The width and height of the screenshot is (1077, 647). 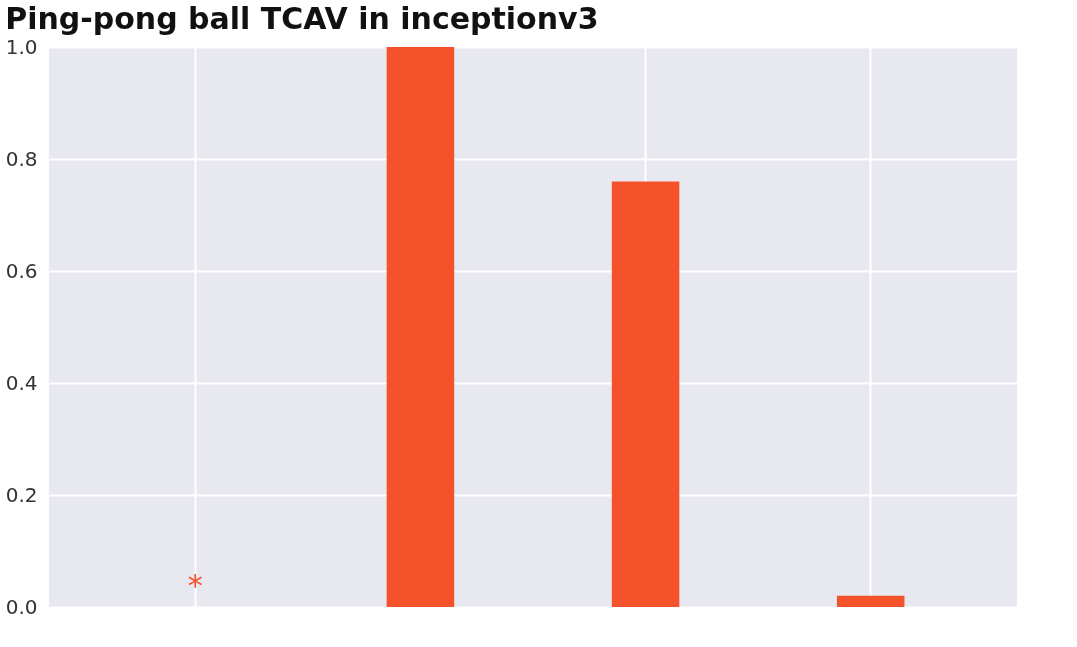 What do you see at coordinates (302, 18) in the screenshot?
I see `chart-title: Ping-pong ball TCAV in inceptionv3` at bounding box center [302, 18].